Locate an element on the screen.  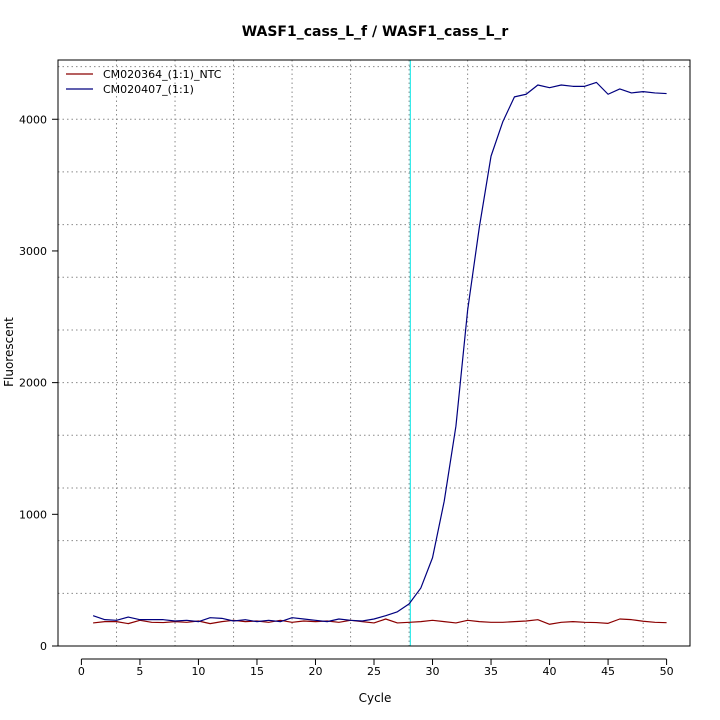
x-tick-label-6: 30 is located at coordinates (433, 671).